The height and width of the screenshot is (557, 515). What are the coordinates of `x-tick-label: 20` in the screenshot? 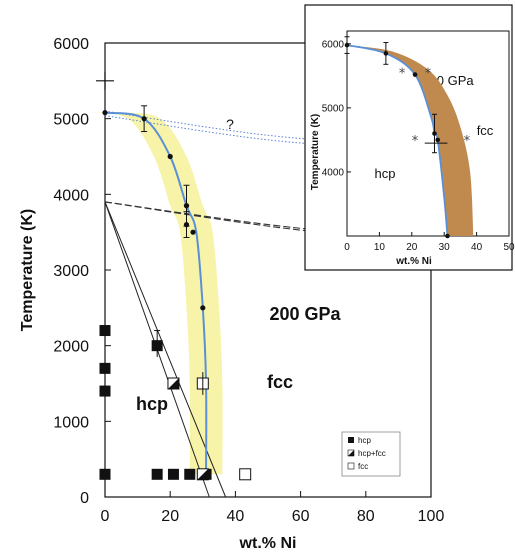 It's located at (170, 516).